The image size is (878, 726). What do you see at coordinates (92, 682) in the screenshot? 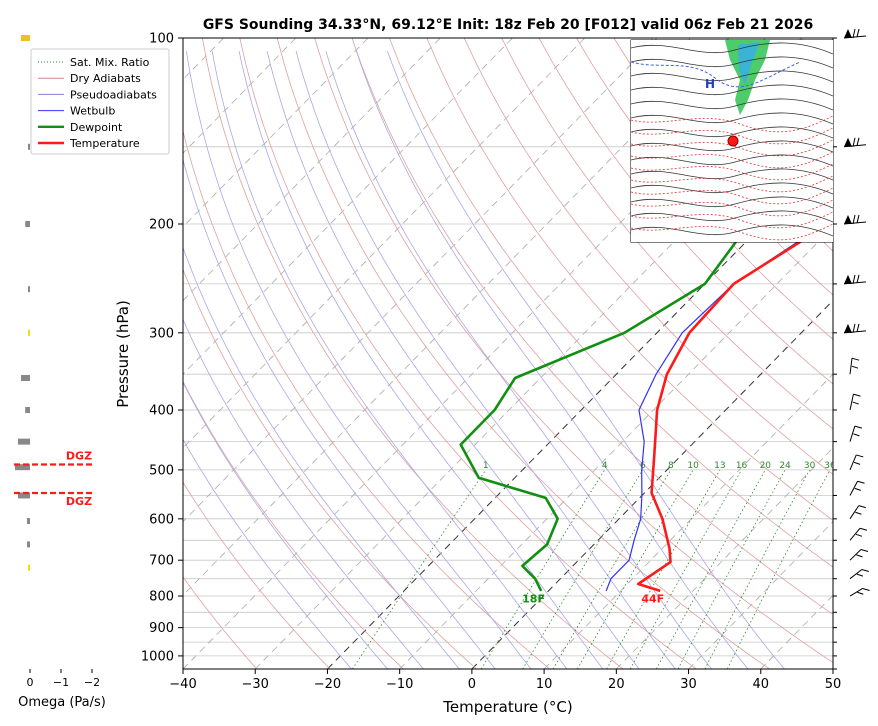
I see `omega-tick-label: −2` at bounding box center [92, 682].